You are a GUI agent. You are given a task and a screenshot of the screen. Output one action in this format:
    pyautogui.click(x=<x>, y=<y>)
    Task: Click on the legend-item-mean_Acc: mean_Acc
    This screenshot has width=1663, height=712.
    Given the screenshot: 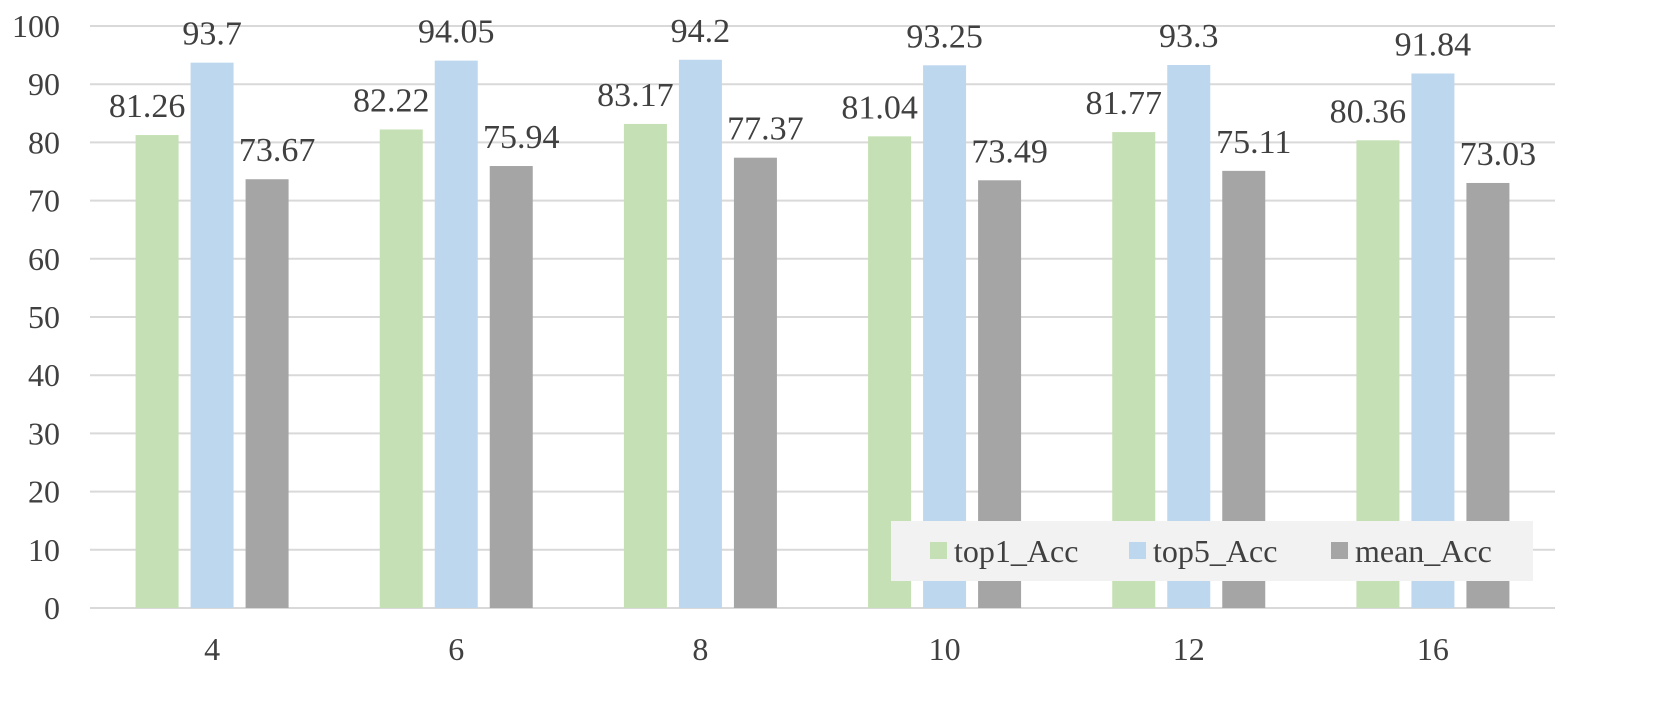 What is the action you would take?
    pyautogui.click(x=1411, y=551)
    